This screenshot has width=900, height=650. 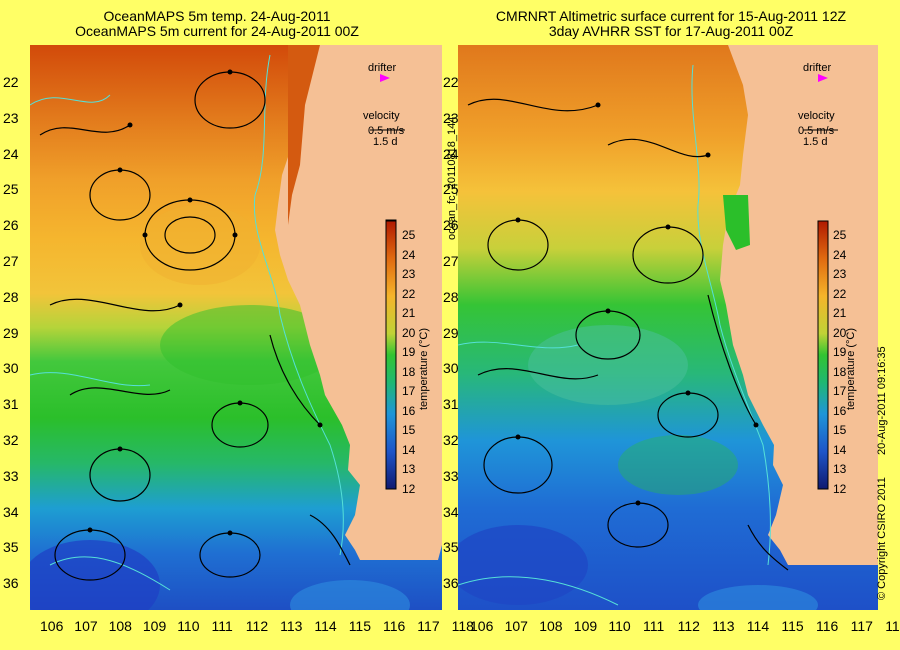 What do you see at coordinates (11, 296) in the screenshot?
I see `latitude-tick-label: 28` at bounding box center [11, 296].